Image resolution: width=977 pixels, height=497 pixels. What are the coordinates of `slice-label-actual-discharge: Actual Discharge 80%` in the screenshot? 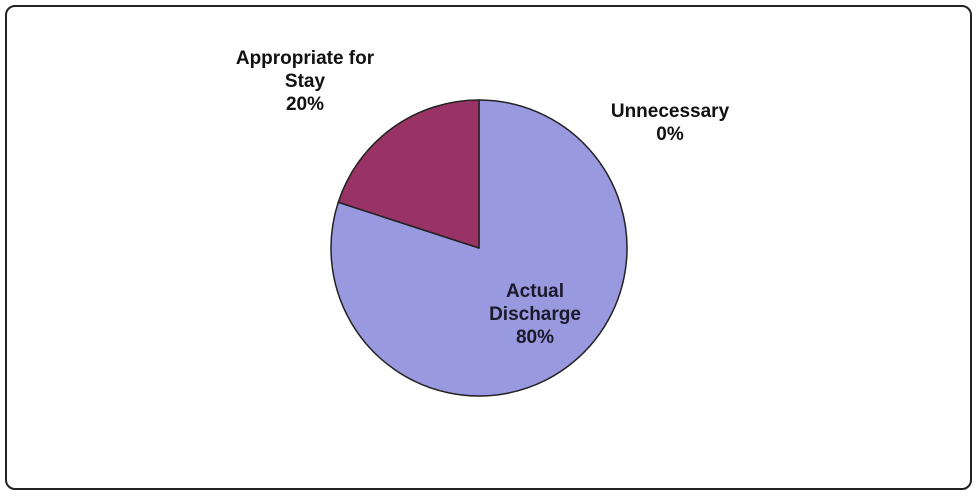 It's located at (535, 314).